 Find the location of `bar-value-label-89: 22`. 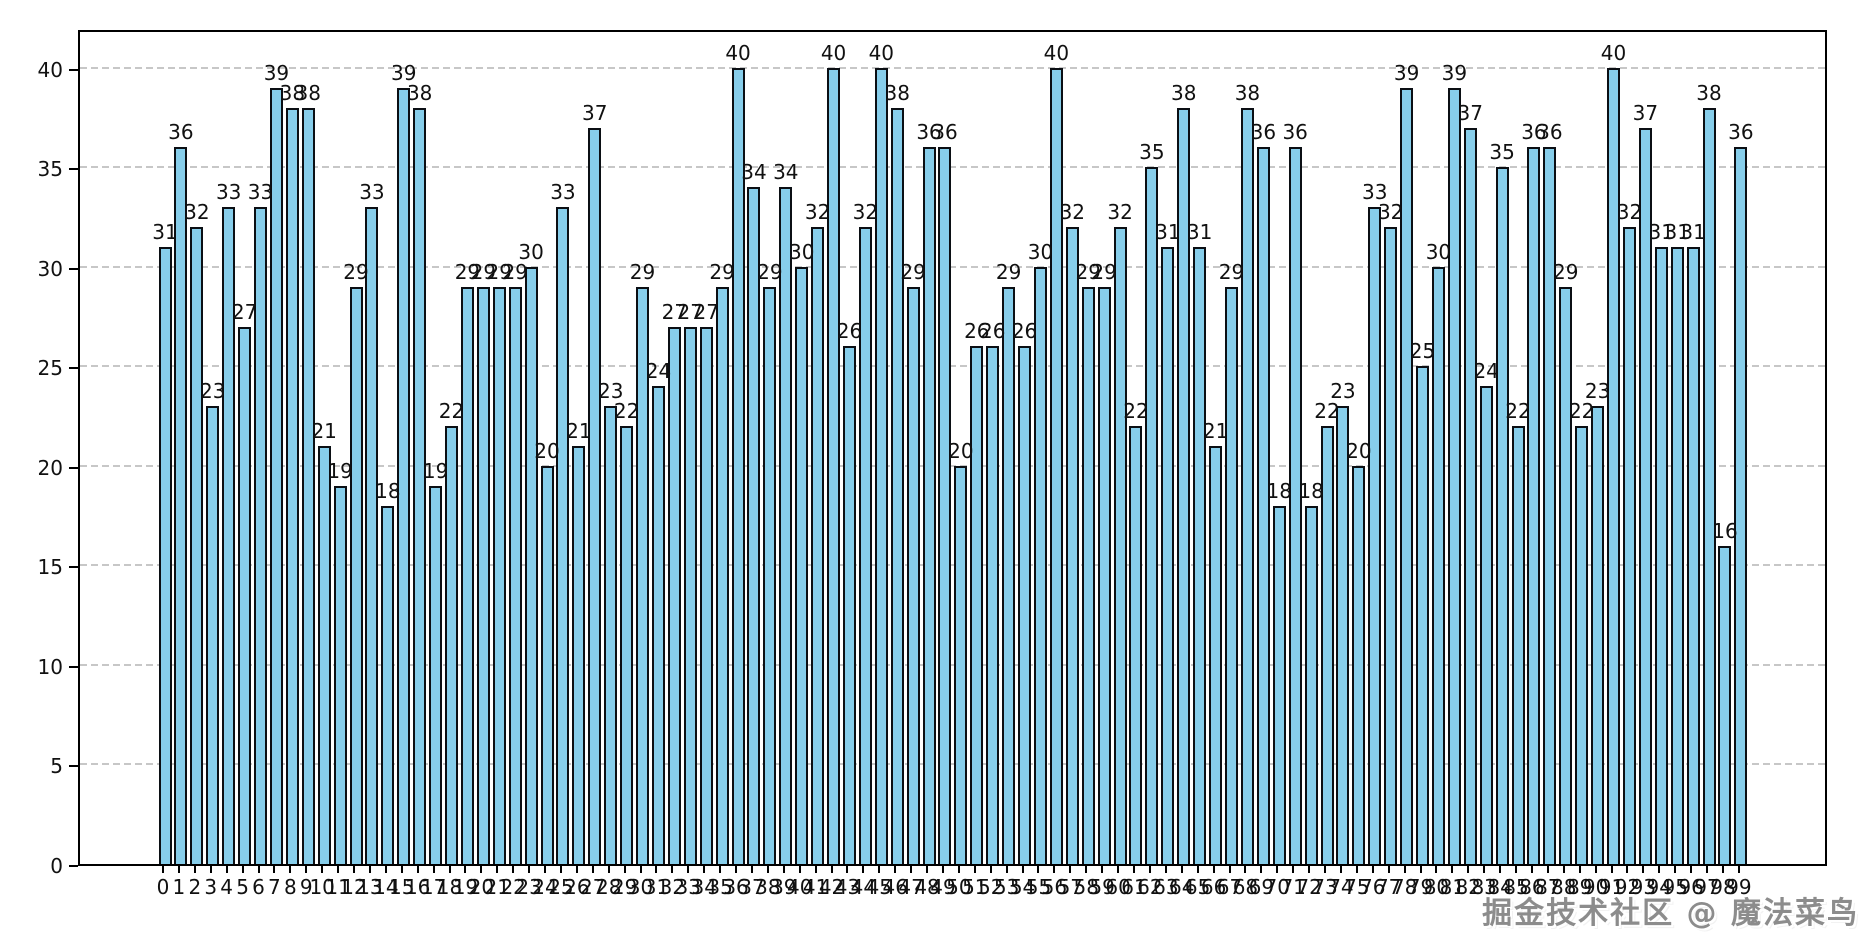

bar-value-label-89: 22 is located at coordinates (1581, 411).